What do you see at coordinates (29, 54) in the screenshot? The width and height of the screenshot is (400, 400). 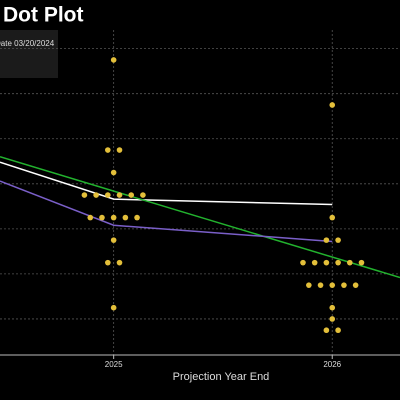 I see `legend-box` at bounding box center [29, 54].